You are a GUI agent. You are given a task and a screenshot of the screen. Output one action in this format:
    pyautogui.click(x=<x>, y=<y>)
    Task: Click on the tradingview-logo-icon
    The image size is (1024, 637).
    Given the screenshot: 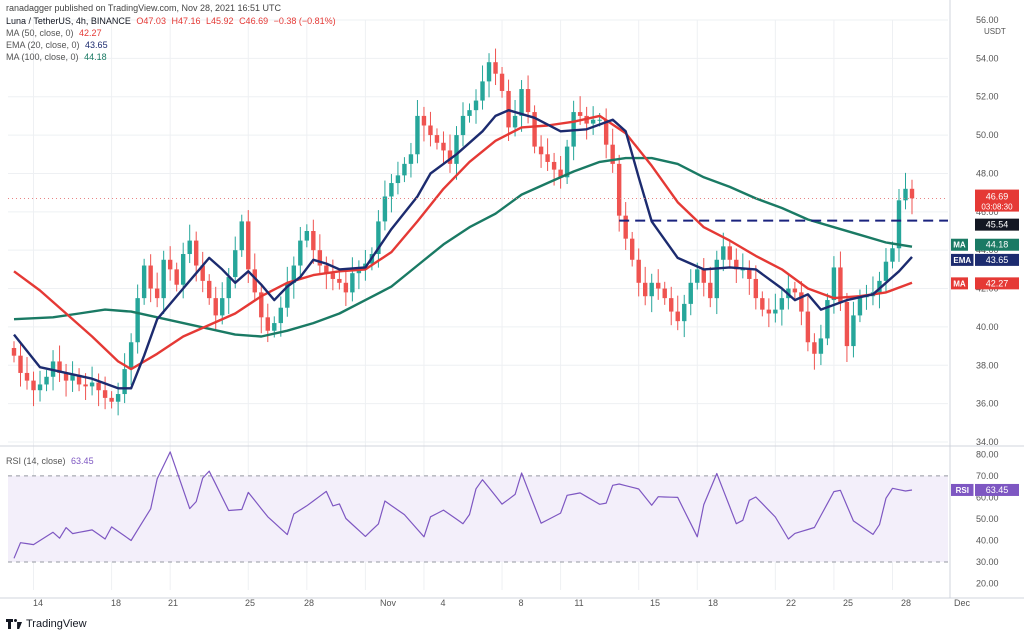 What is the action you would take?
    pyautogui.click(x=14, y=624)
    